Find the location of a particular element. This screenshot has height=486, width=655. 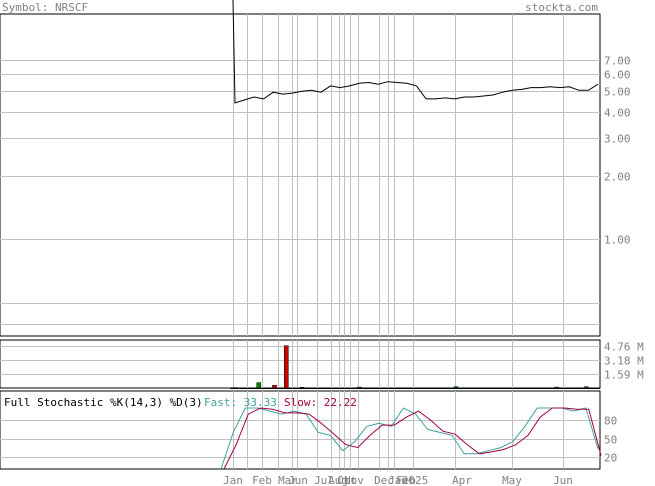

price-tick-label: 3.00 is located at coordinates (617, 139).